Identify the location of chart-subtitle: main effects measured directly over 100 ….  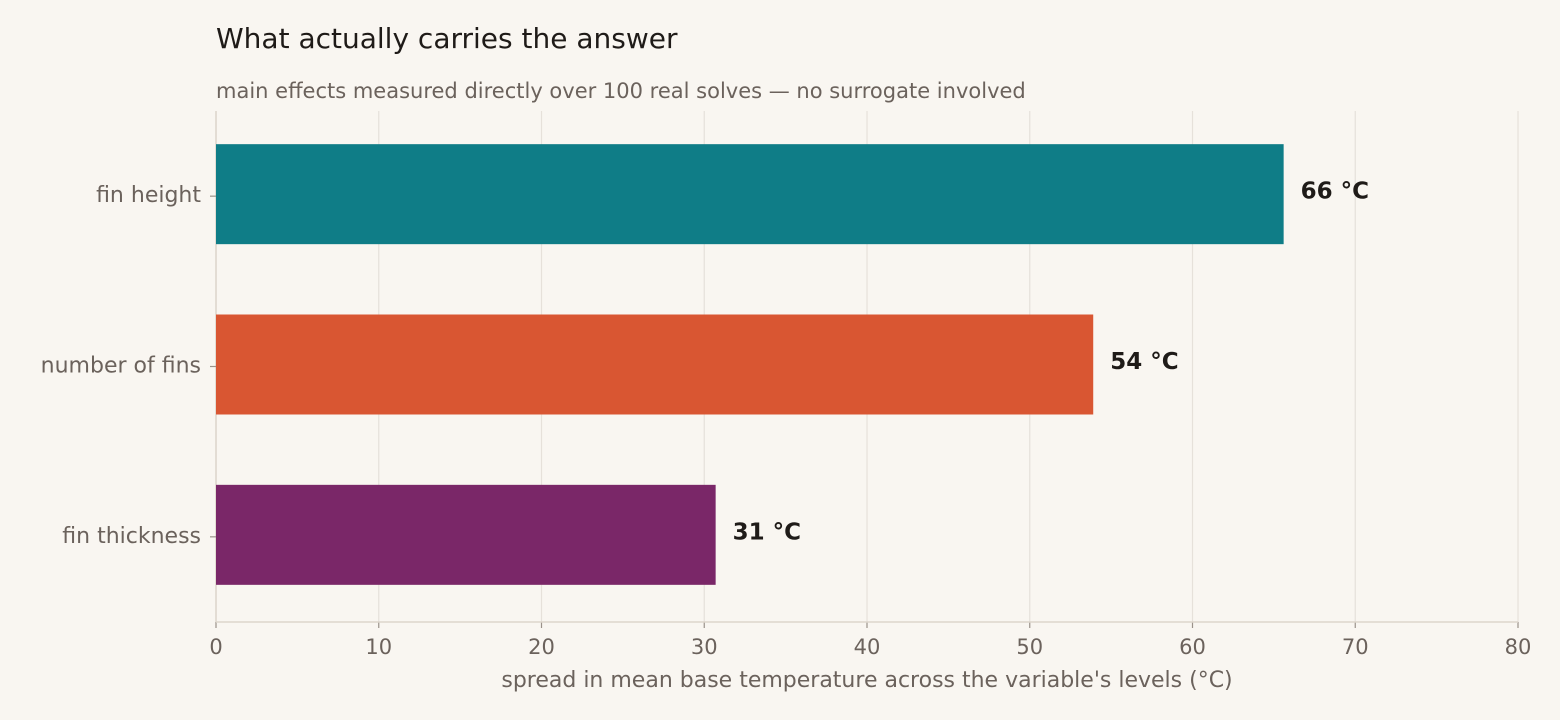
(621, 91).